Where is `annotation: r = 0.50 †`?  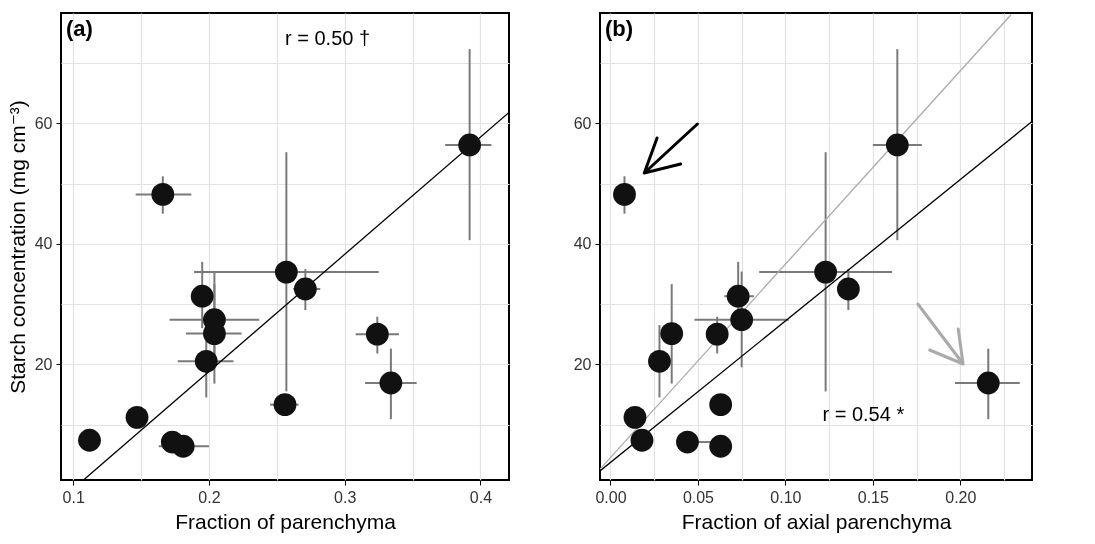
annotation: r = 0.50 † is located at coordinates (328, 37).